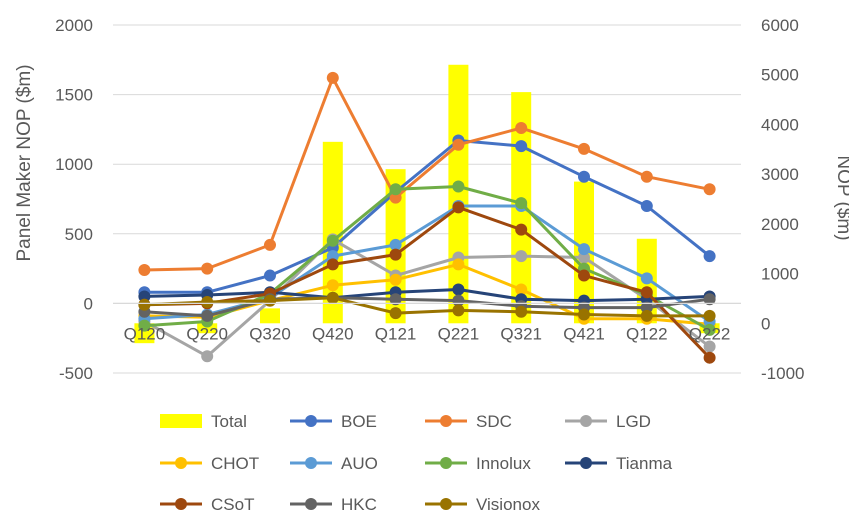 The height and width of the screenshot is (531, 849). What do you see at coordinates (74, 95) in the screenshot?
I see `y-tick-label: 1500` at bounding box center [74, 95].